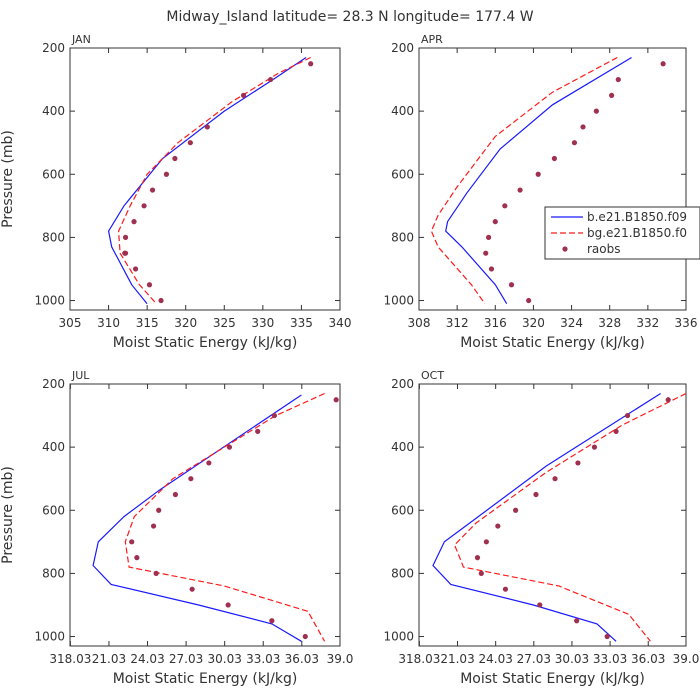 Image resolution: width=700 pixels, height=700 pixels. What do you see at coordinates (572, 659) in the screenshot?
I see `x-tick-label: 30.03` at bounding box center [572, 659].